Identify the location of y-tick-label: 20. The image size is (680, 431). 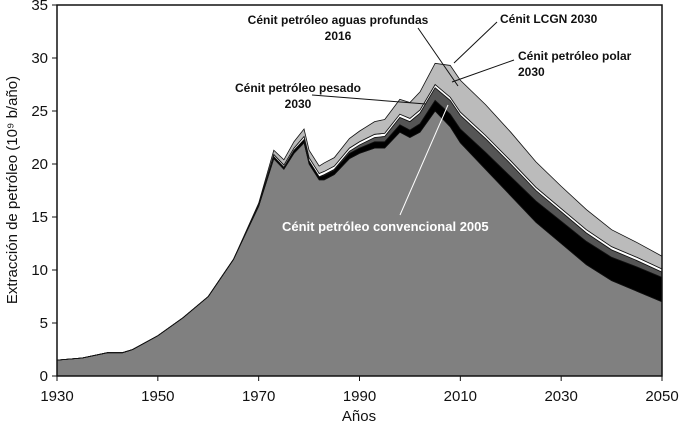
(39, 164).